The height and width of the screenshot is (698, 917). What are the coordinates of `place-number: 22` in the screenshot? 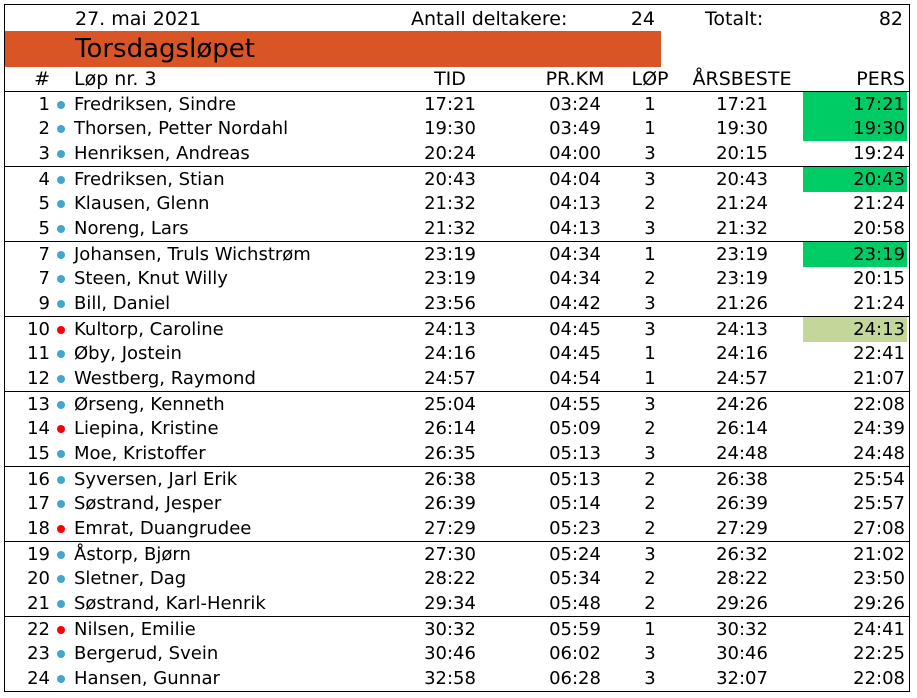 It's located at (38, 629).